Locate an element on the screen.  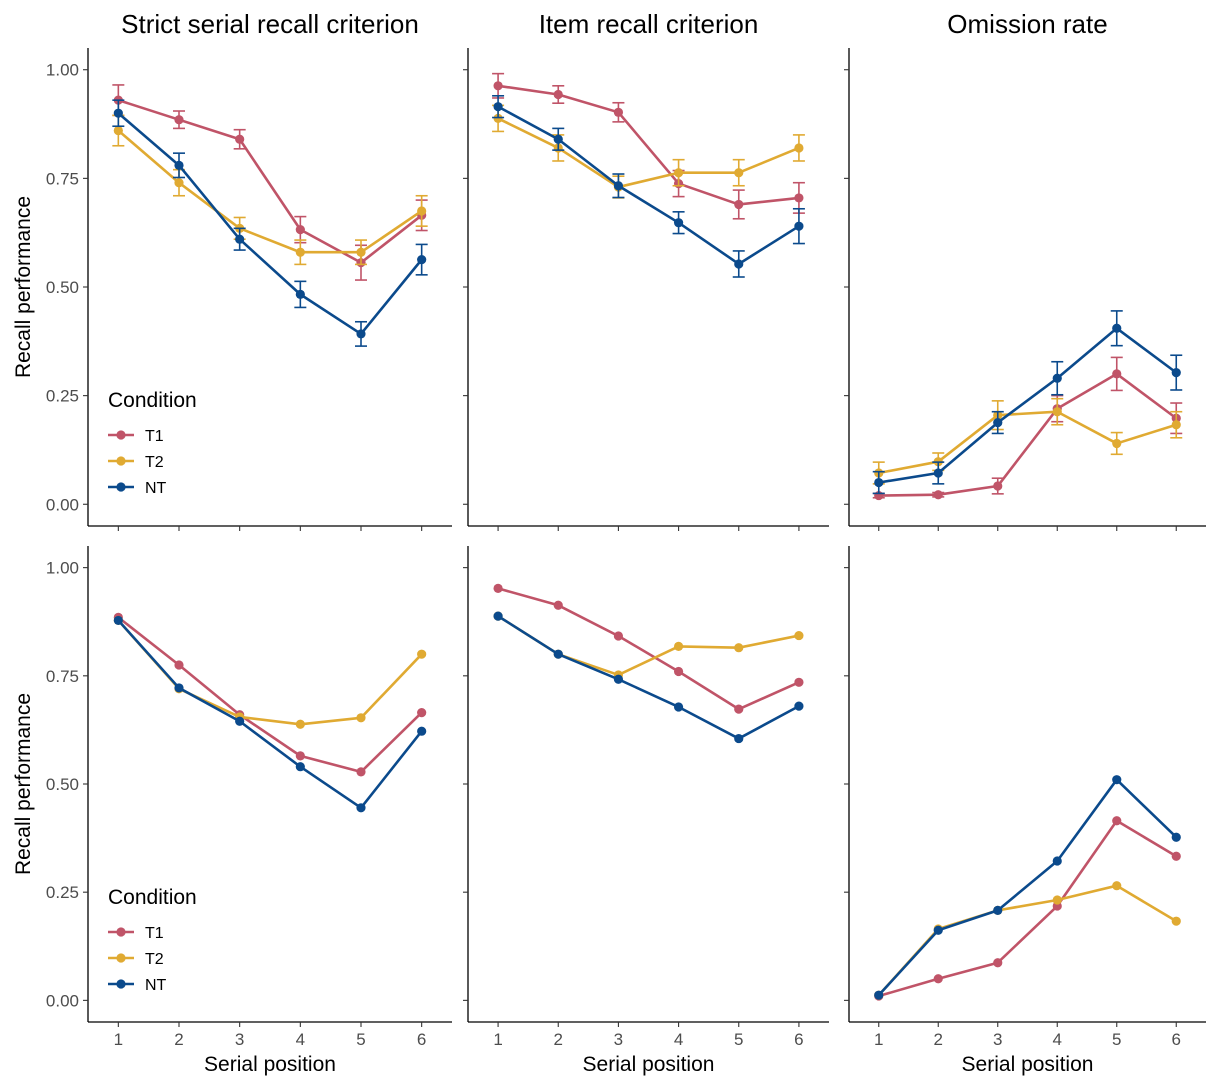
panel-top-left-ytick-label: 0.75 is located at coordinates (62, 178).